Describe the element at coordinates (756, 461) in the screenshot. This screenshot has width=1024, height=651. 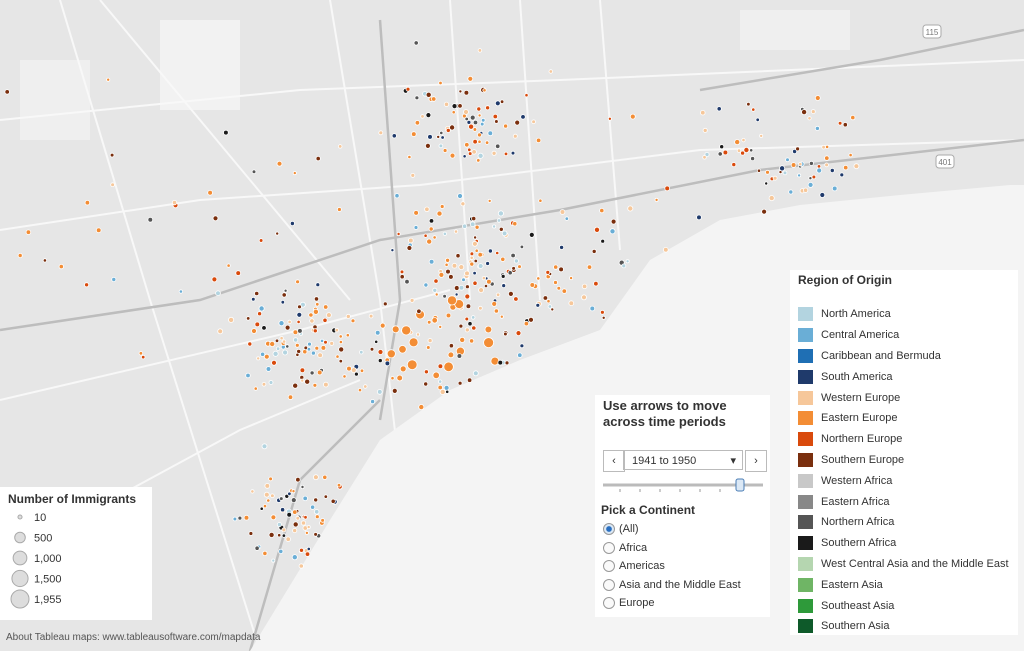
I see `next-button: ›` at that location.